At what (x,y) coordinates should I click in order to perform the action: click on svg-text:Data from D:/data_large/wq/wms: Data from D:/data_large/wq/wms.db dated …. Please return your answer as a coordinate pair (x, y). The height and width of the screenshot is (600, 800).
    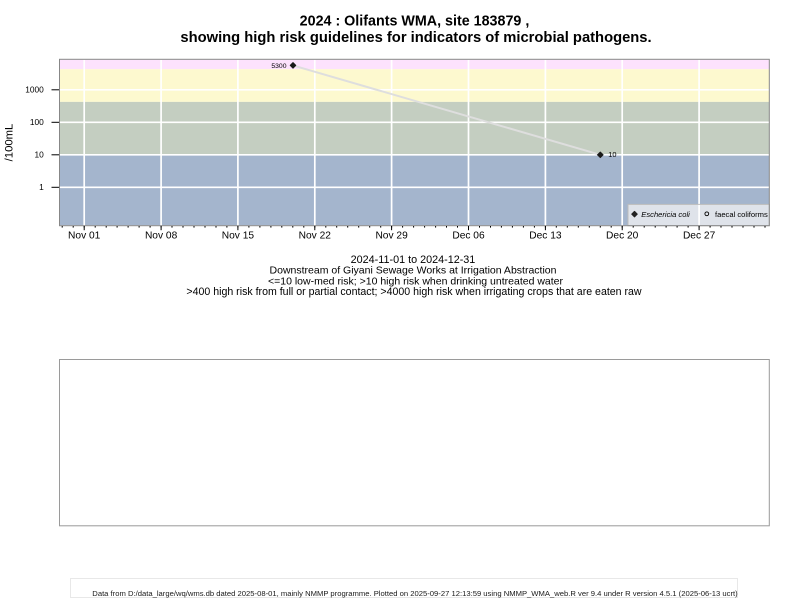
    Looking at the image, I should click on (415, 593).